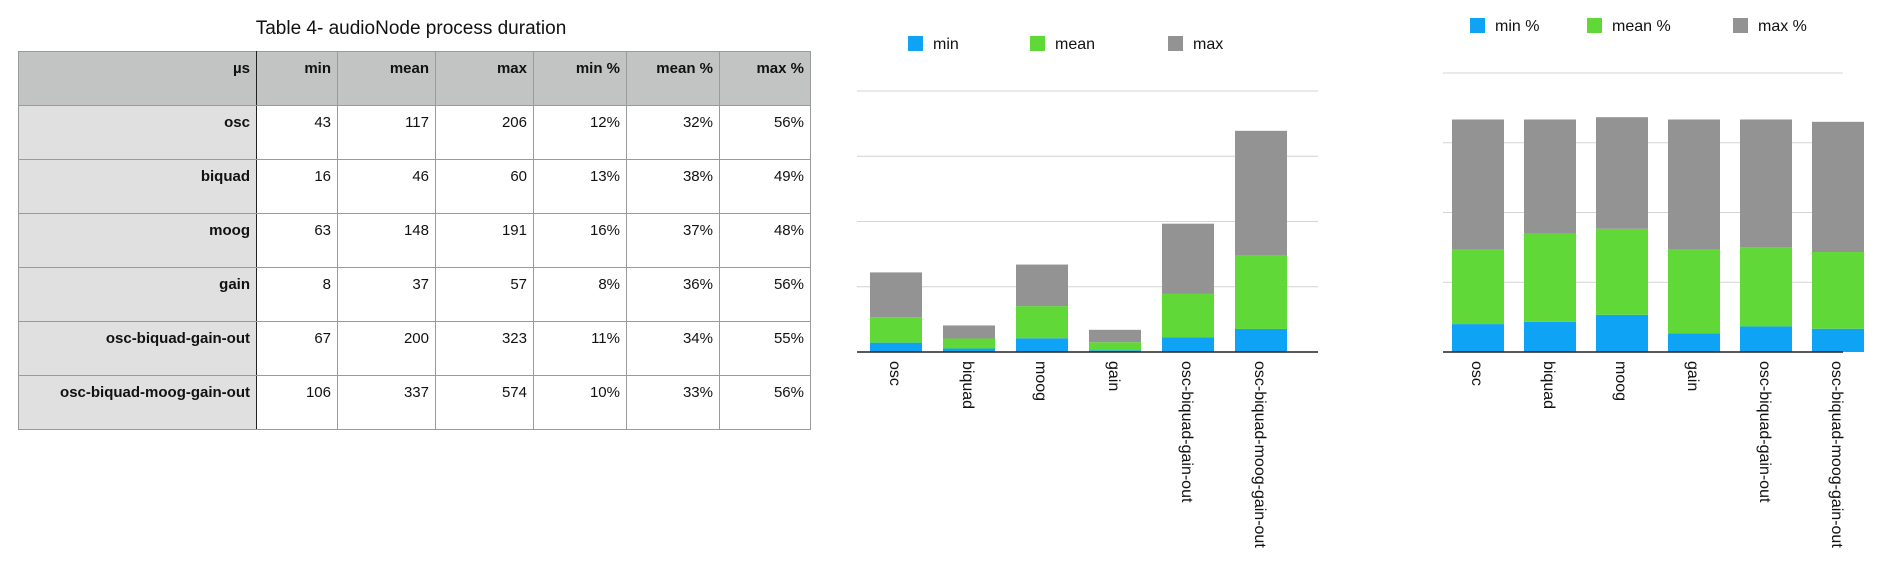 This screenshot has width=1892, height=566. I want to click on table-title: Table 4- audioNode process duration, so click(411, 28).